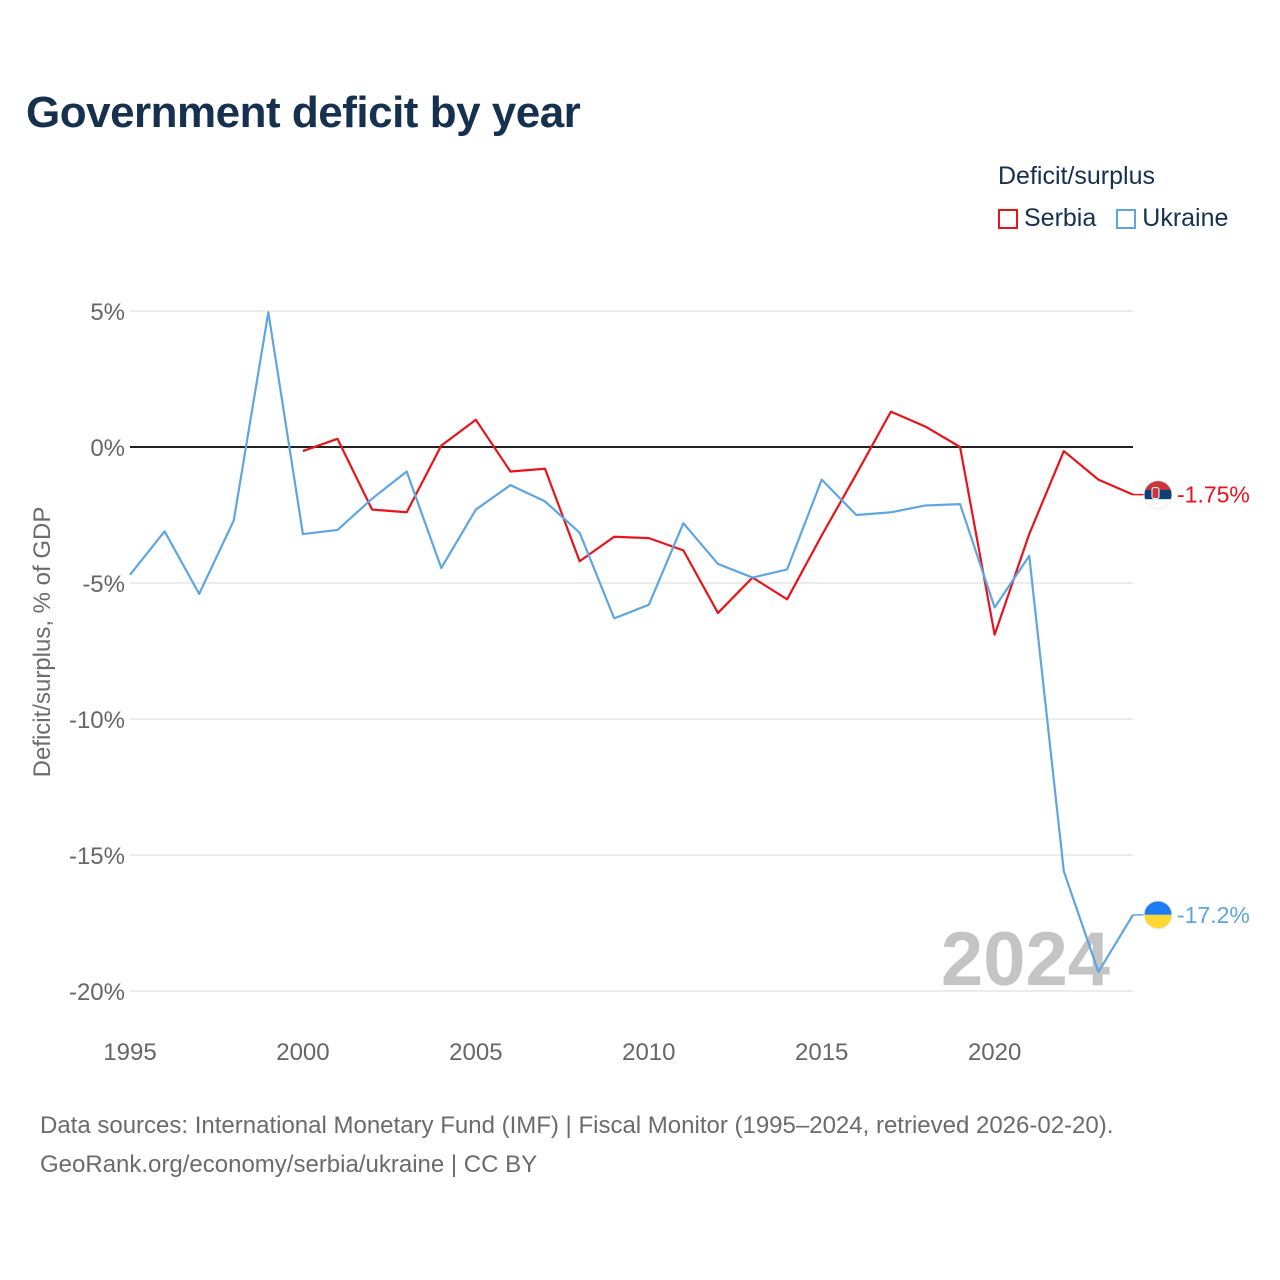 The image size is (1280, 1280). I want to click on legend-title: Deficit/surplus, so click(1076, 176).